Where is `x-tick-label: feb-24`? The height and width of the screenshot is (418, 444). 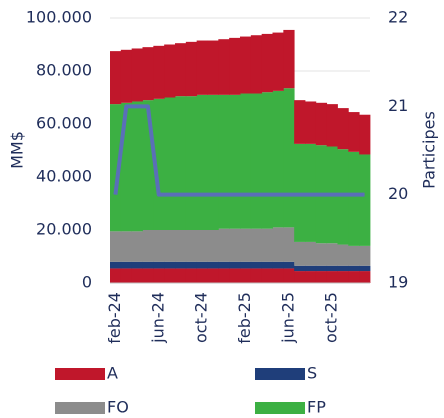 x-tick-label: feb-24 is located at coordinates (114, 318).